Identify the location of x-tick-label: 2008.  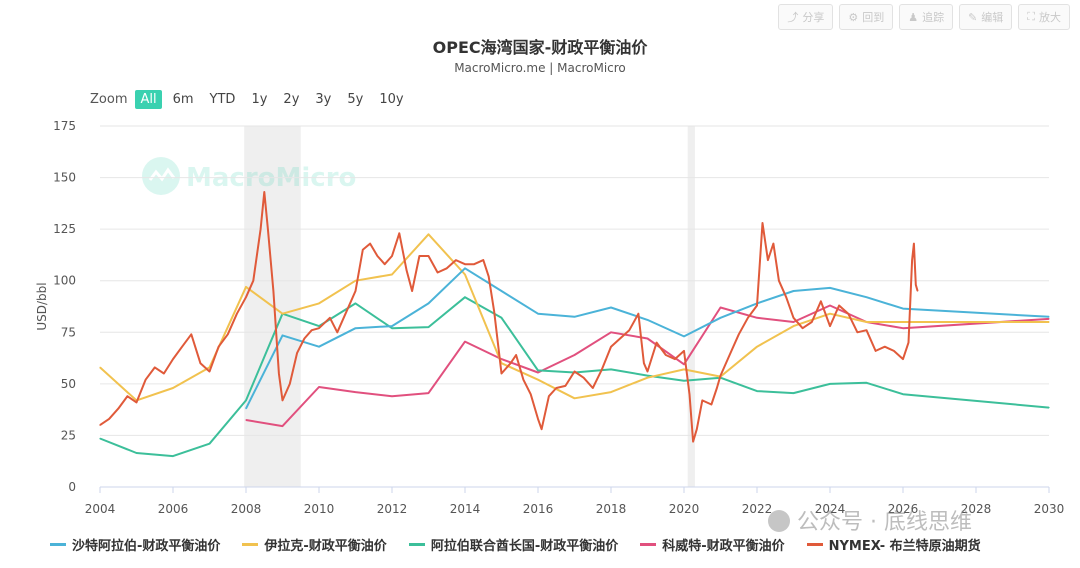
(246, 509).